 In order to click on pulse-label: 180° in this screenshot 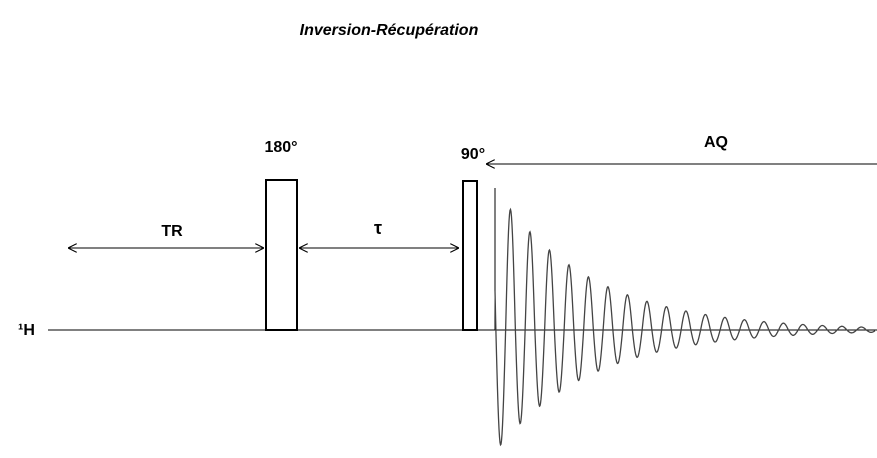, I will do `click(280, 147)`.